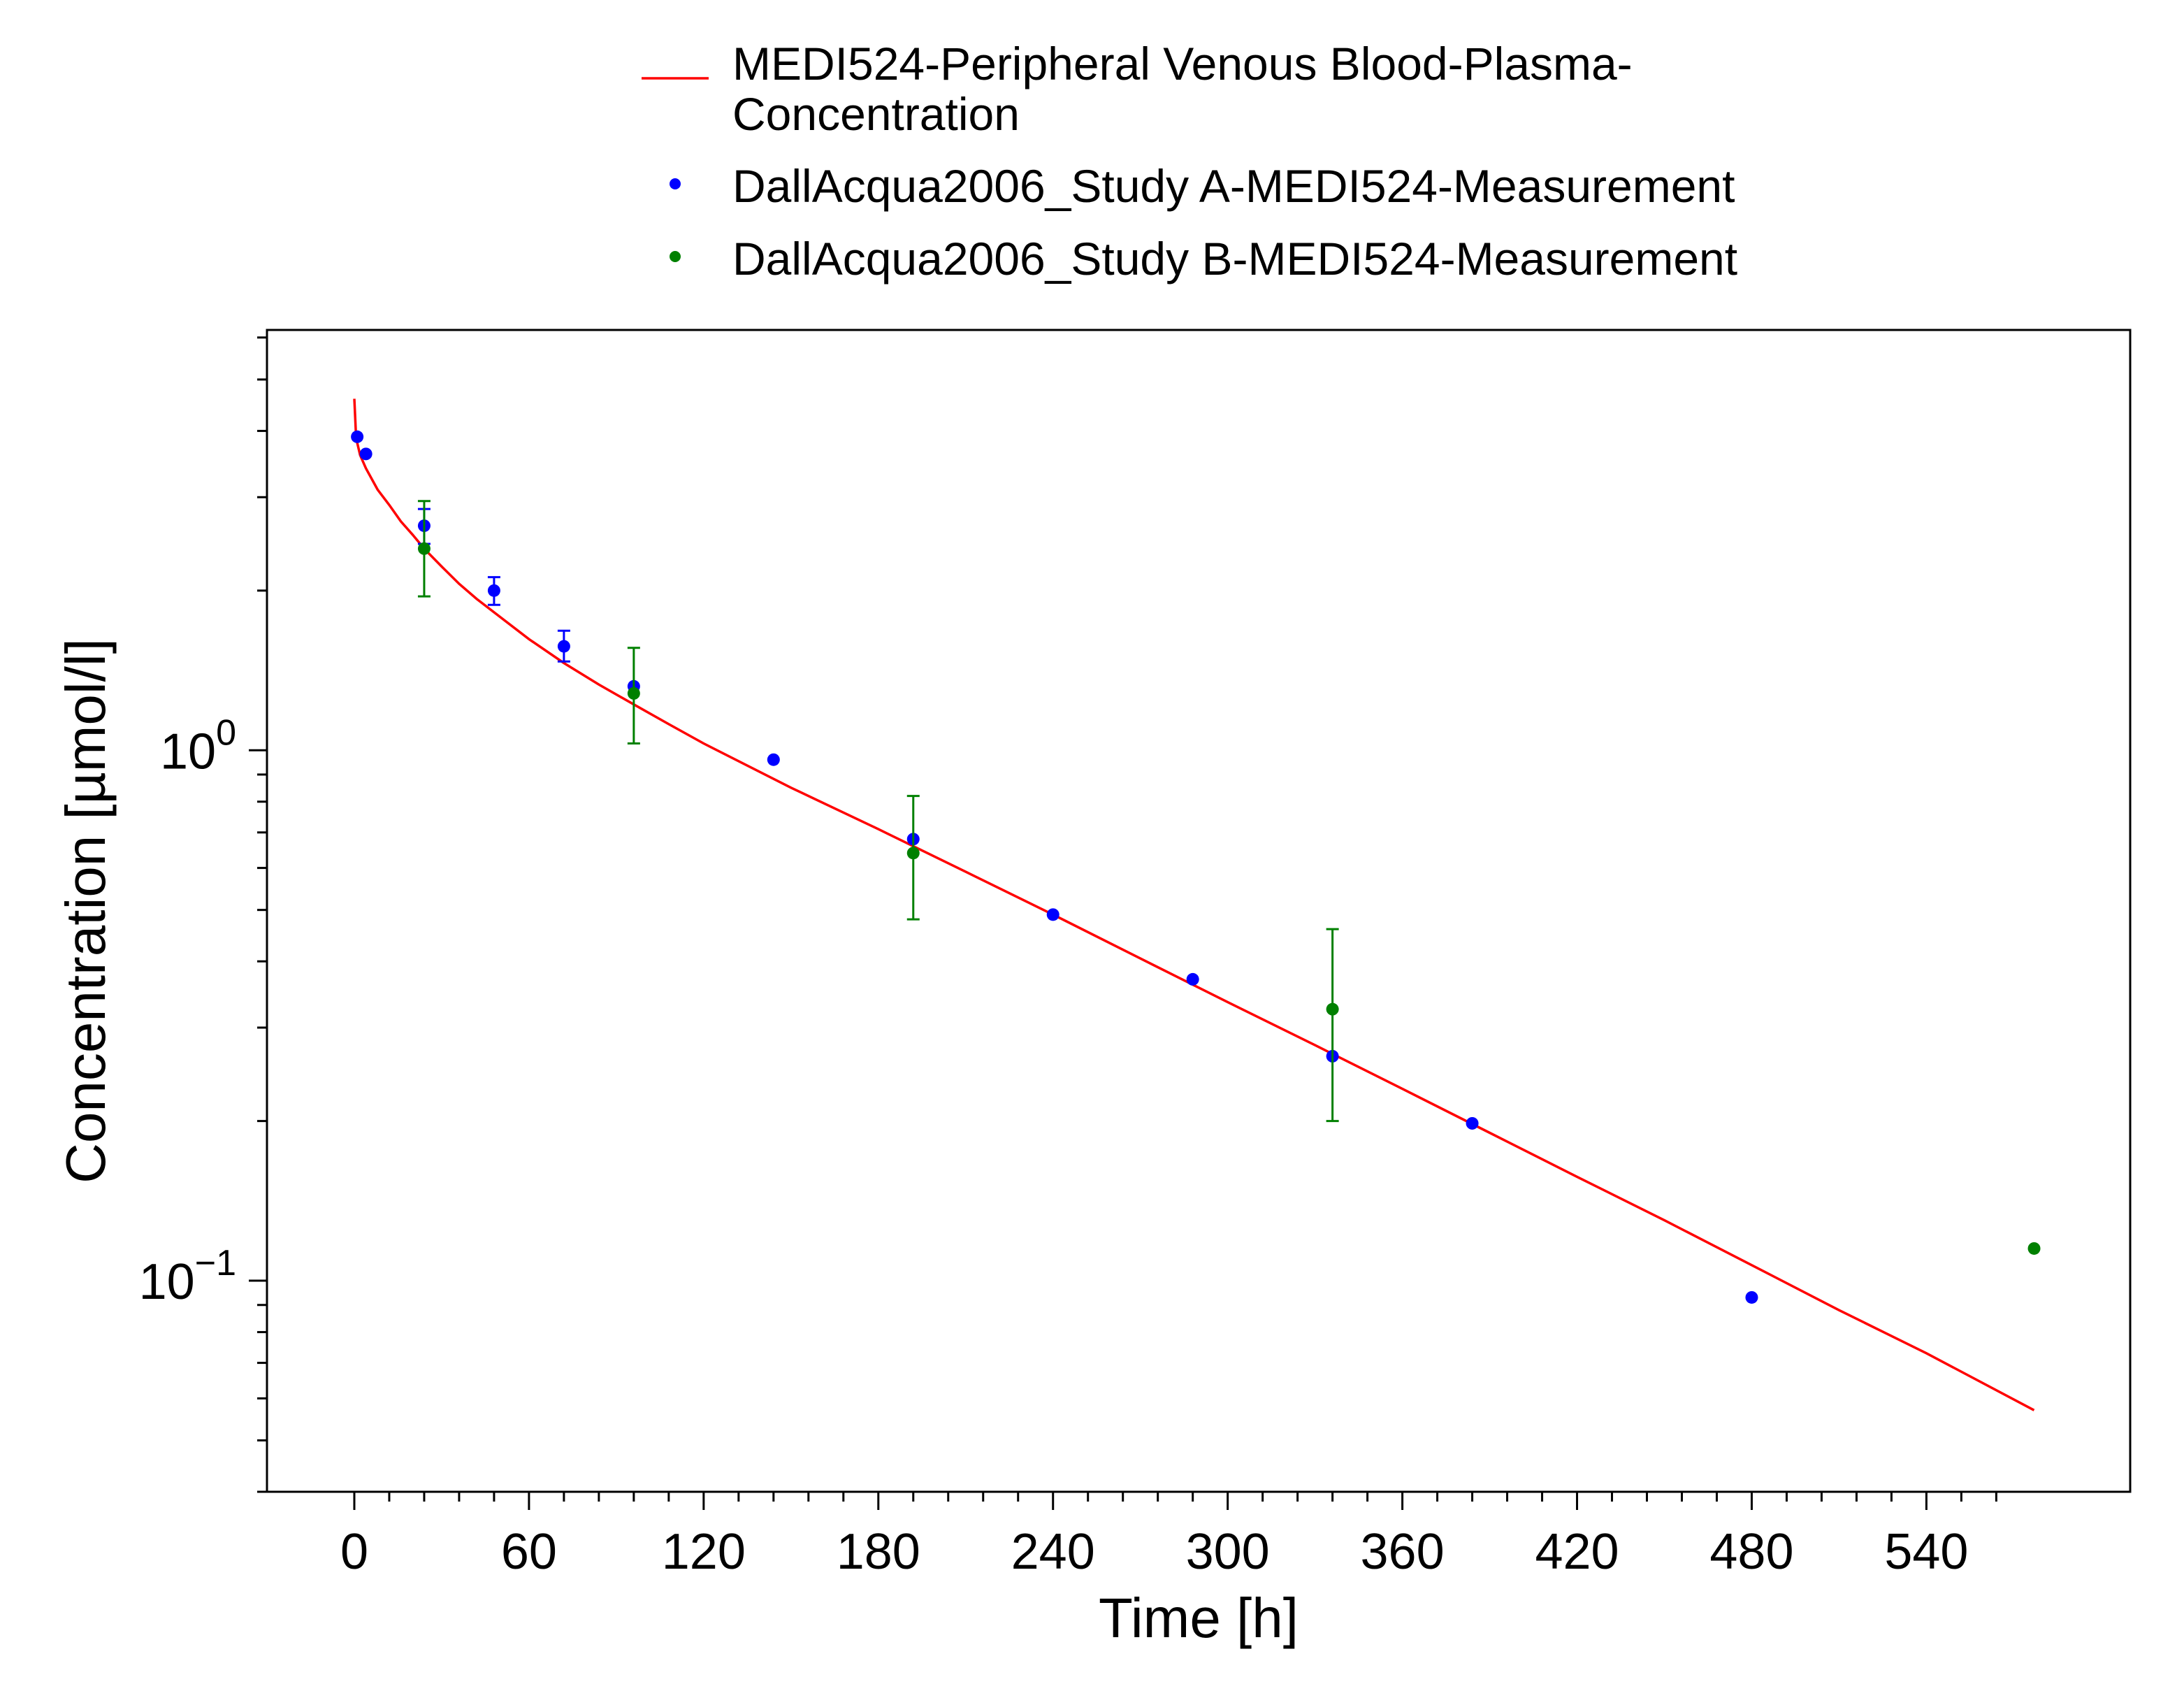  I want to click on x-tick-label: 240, so click(1053, 1552).